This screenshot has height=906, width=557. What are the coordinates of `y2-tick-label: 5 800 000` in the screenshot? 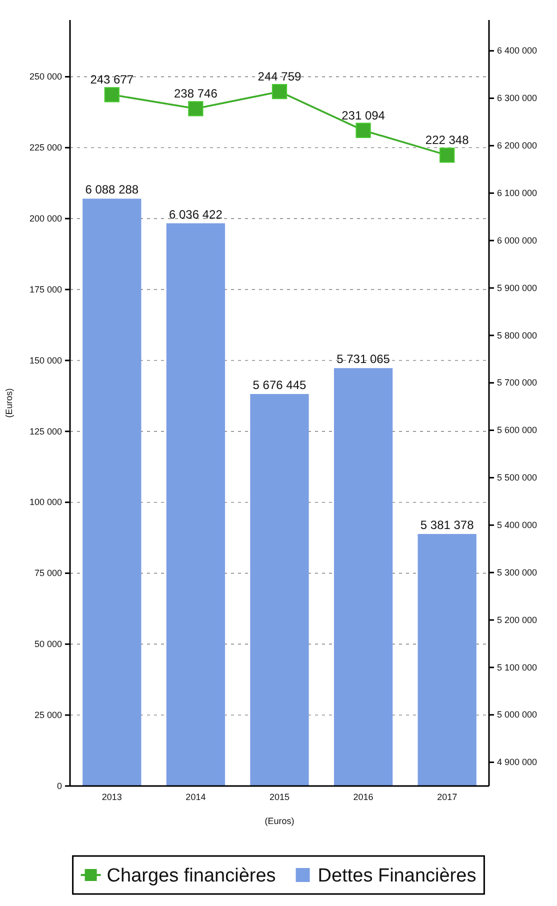 It's located at (517, 335).